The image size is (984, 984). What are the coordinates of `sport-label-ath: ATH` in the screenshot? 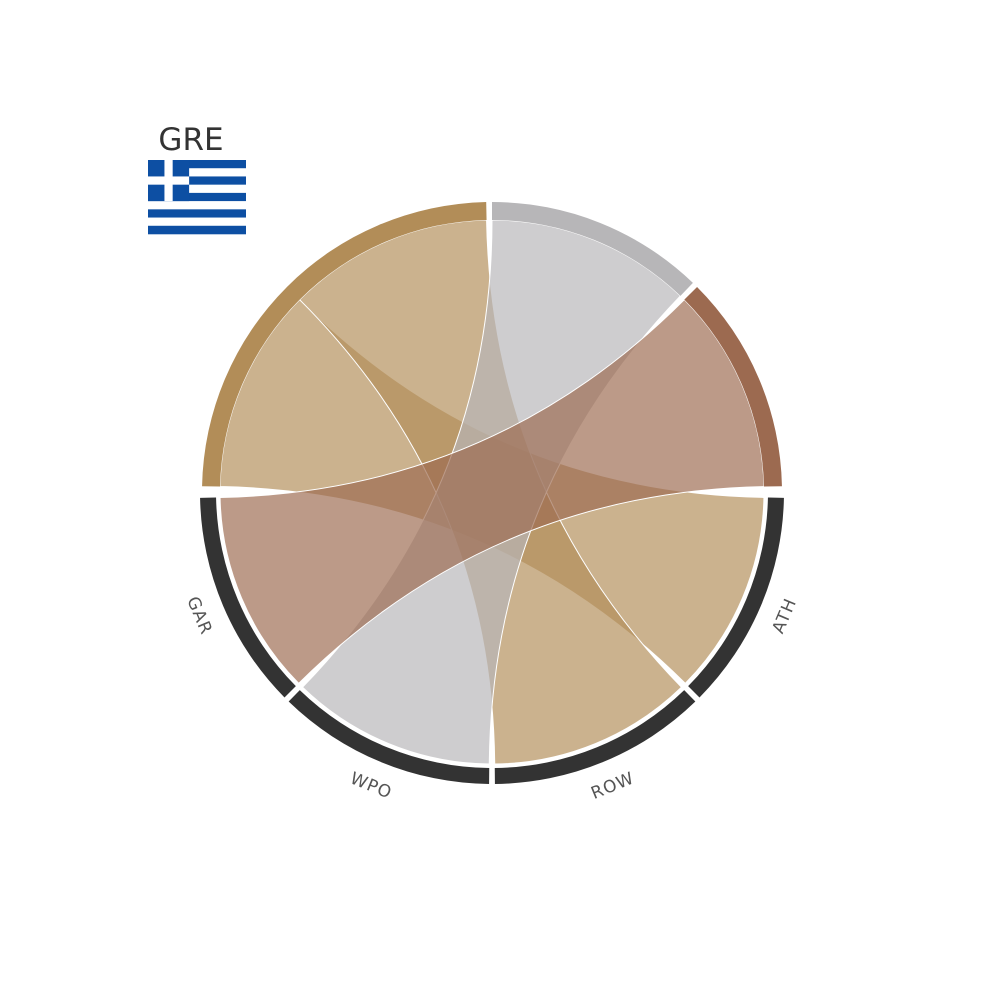 It's located at (785, 615).